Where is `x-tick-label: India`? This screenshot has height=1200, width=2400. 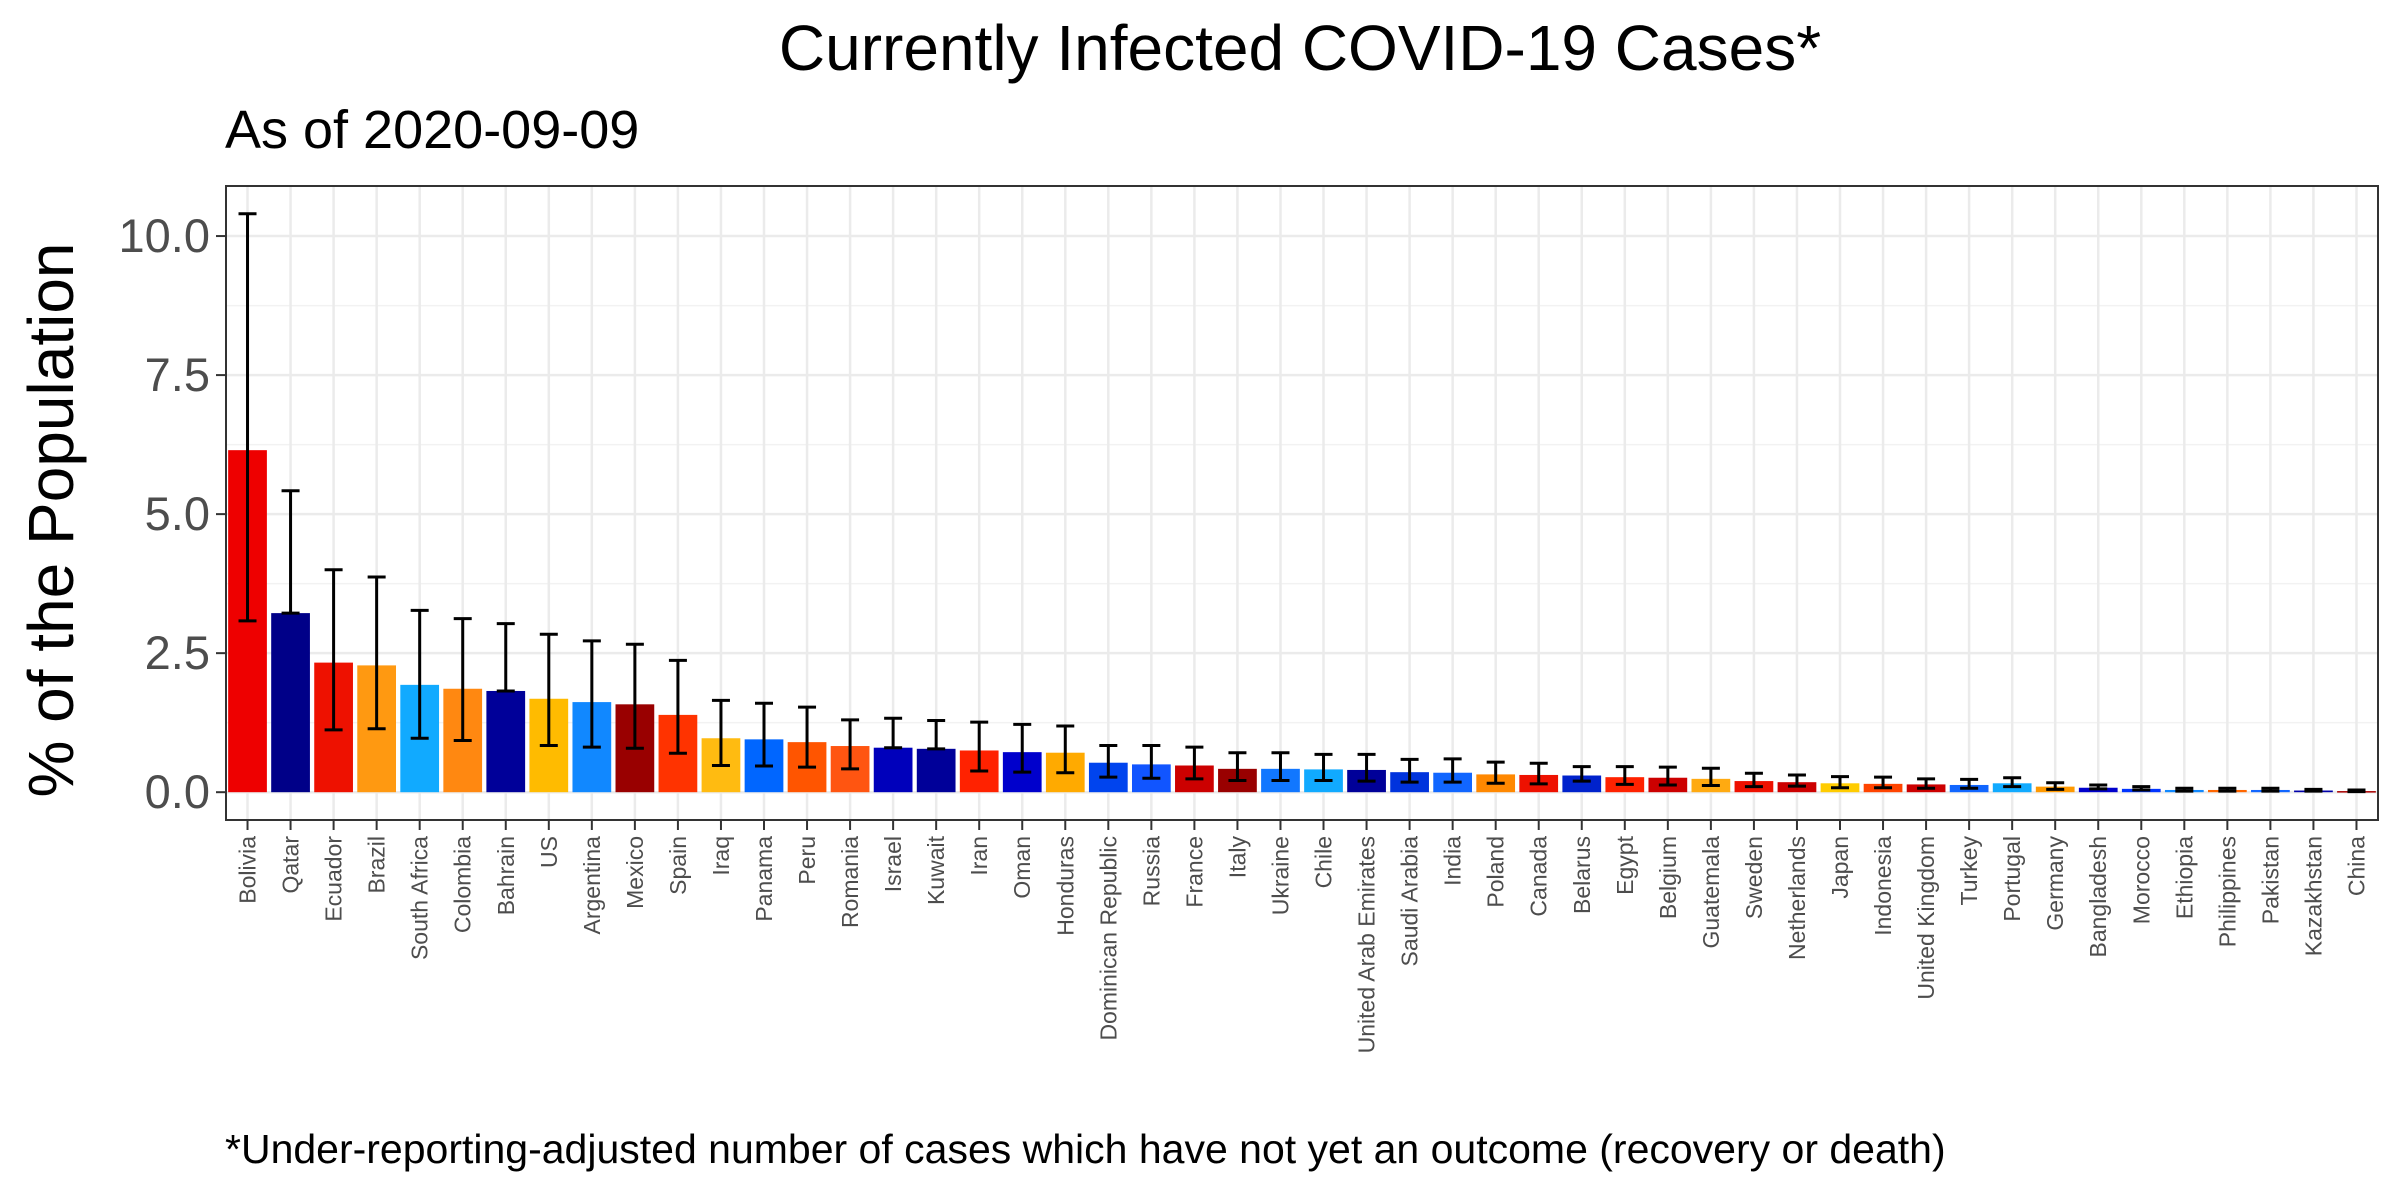 x-tick-label: India is located at coordinates (1453, 861).